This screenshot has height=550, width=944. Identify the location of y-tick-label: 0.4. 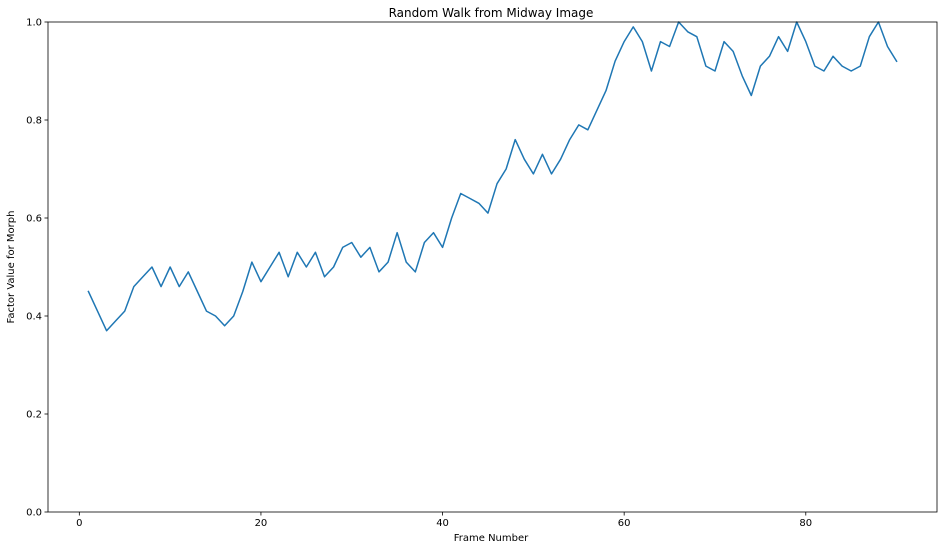
(34, 317).